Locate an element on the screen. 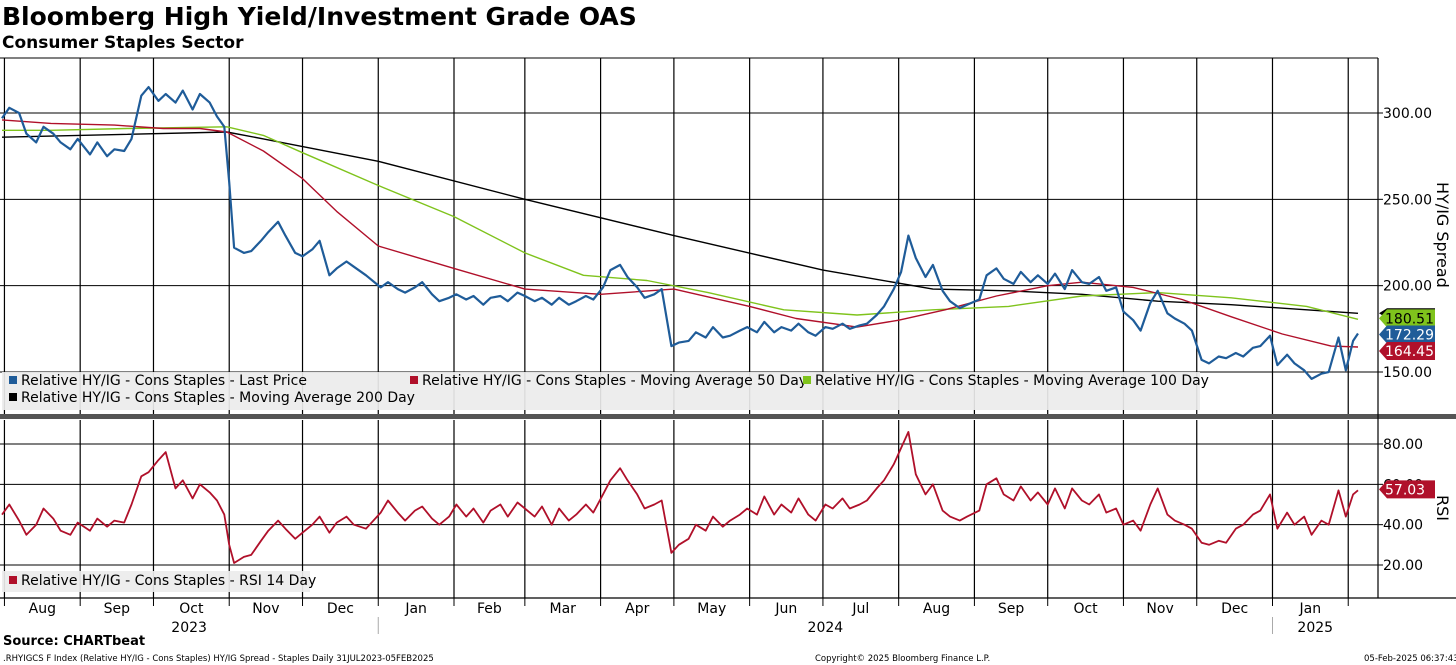  footer-copyright: Copyright© 2025 Bloomberg Finance L.P. is located at coordinates (903, 659).